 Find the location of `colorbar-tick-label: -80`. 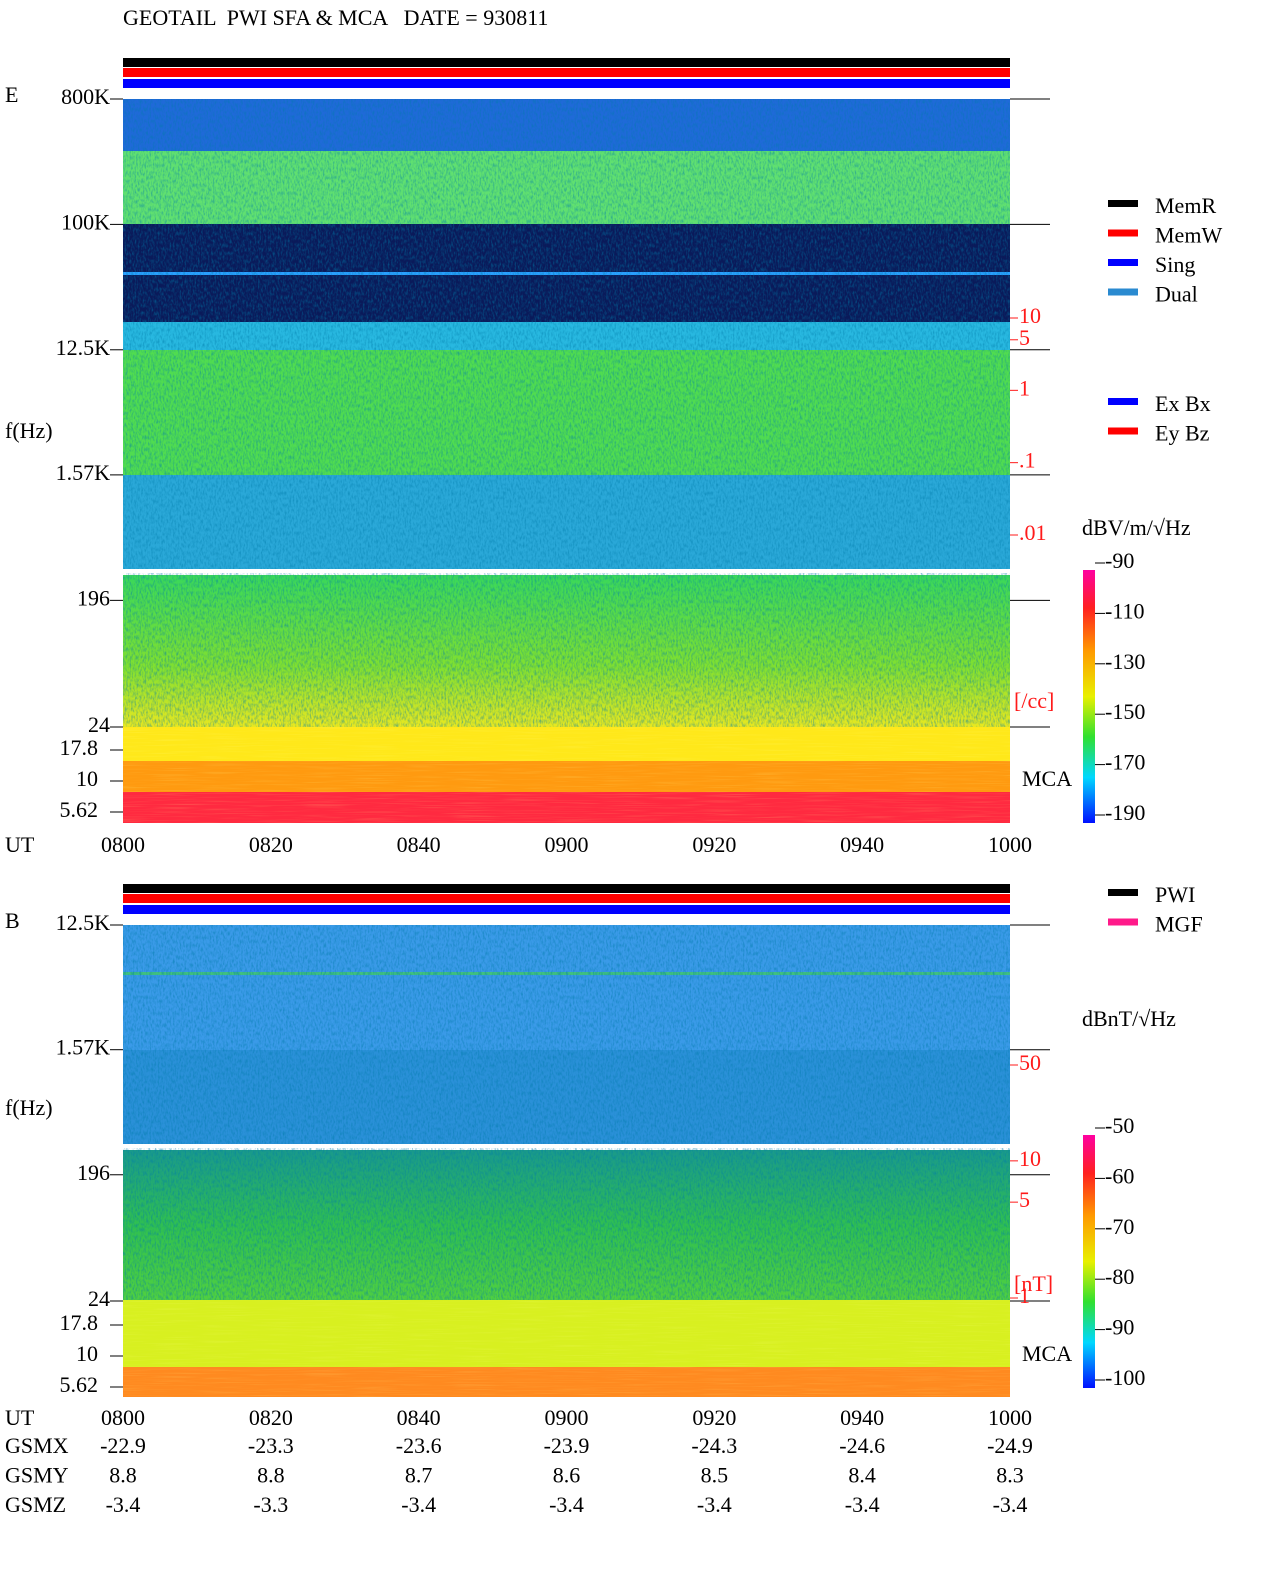

colorbar-tick-label: -80 is located at coordinates (1119, 1276).